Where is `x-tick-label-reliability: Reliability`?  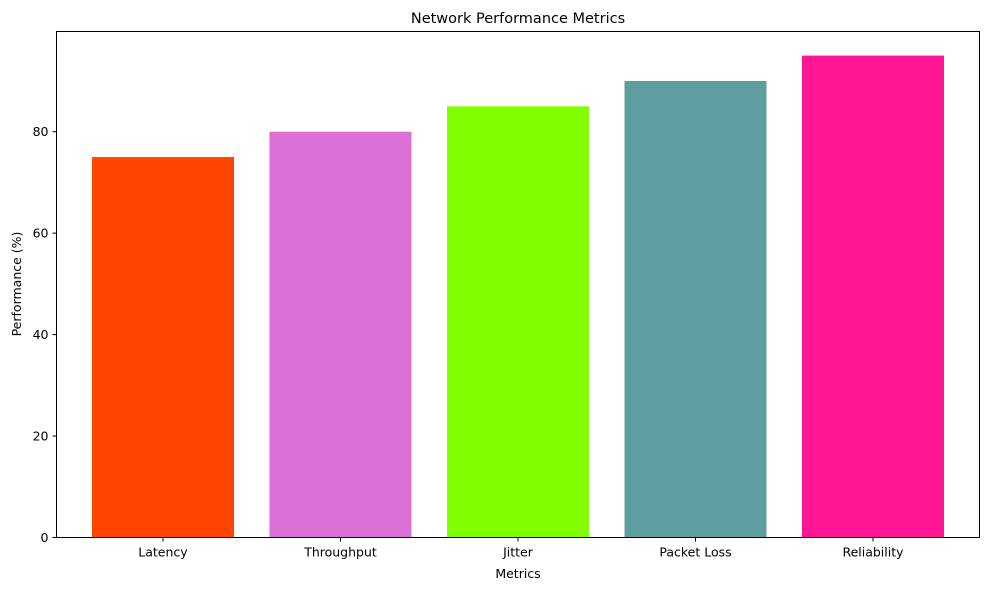 x-tick-label-reliability: Reliability is located at coordinates (873, 552).